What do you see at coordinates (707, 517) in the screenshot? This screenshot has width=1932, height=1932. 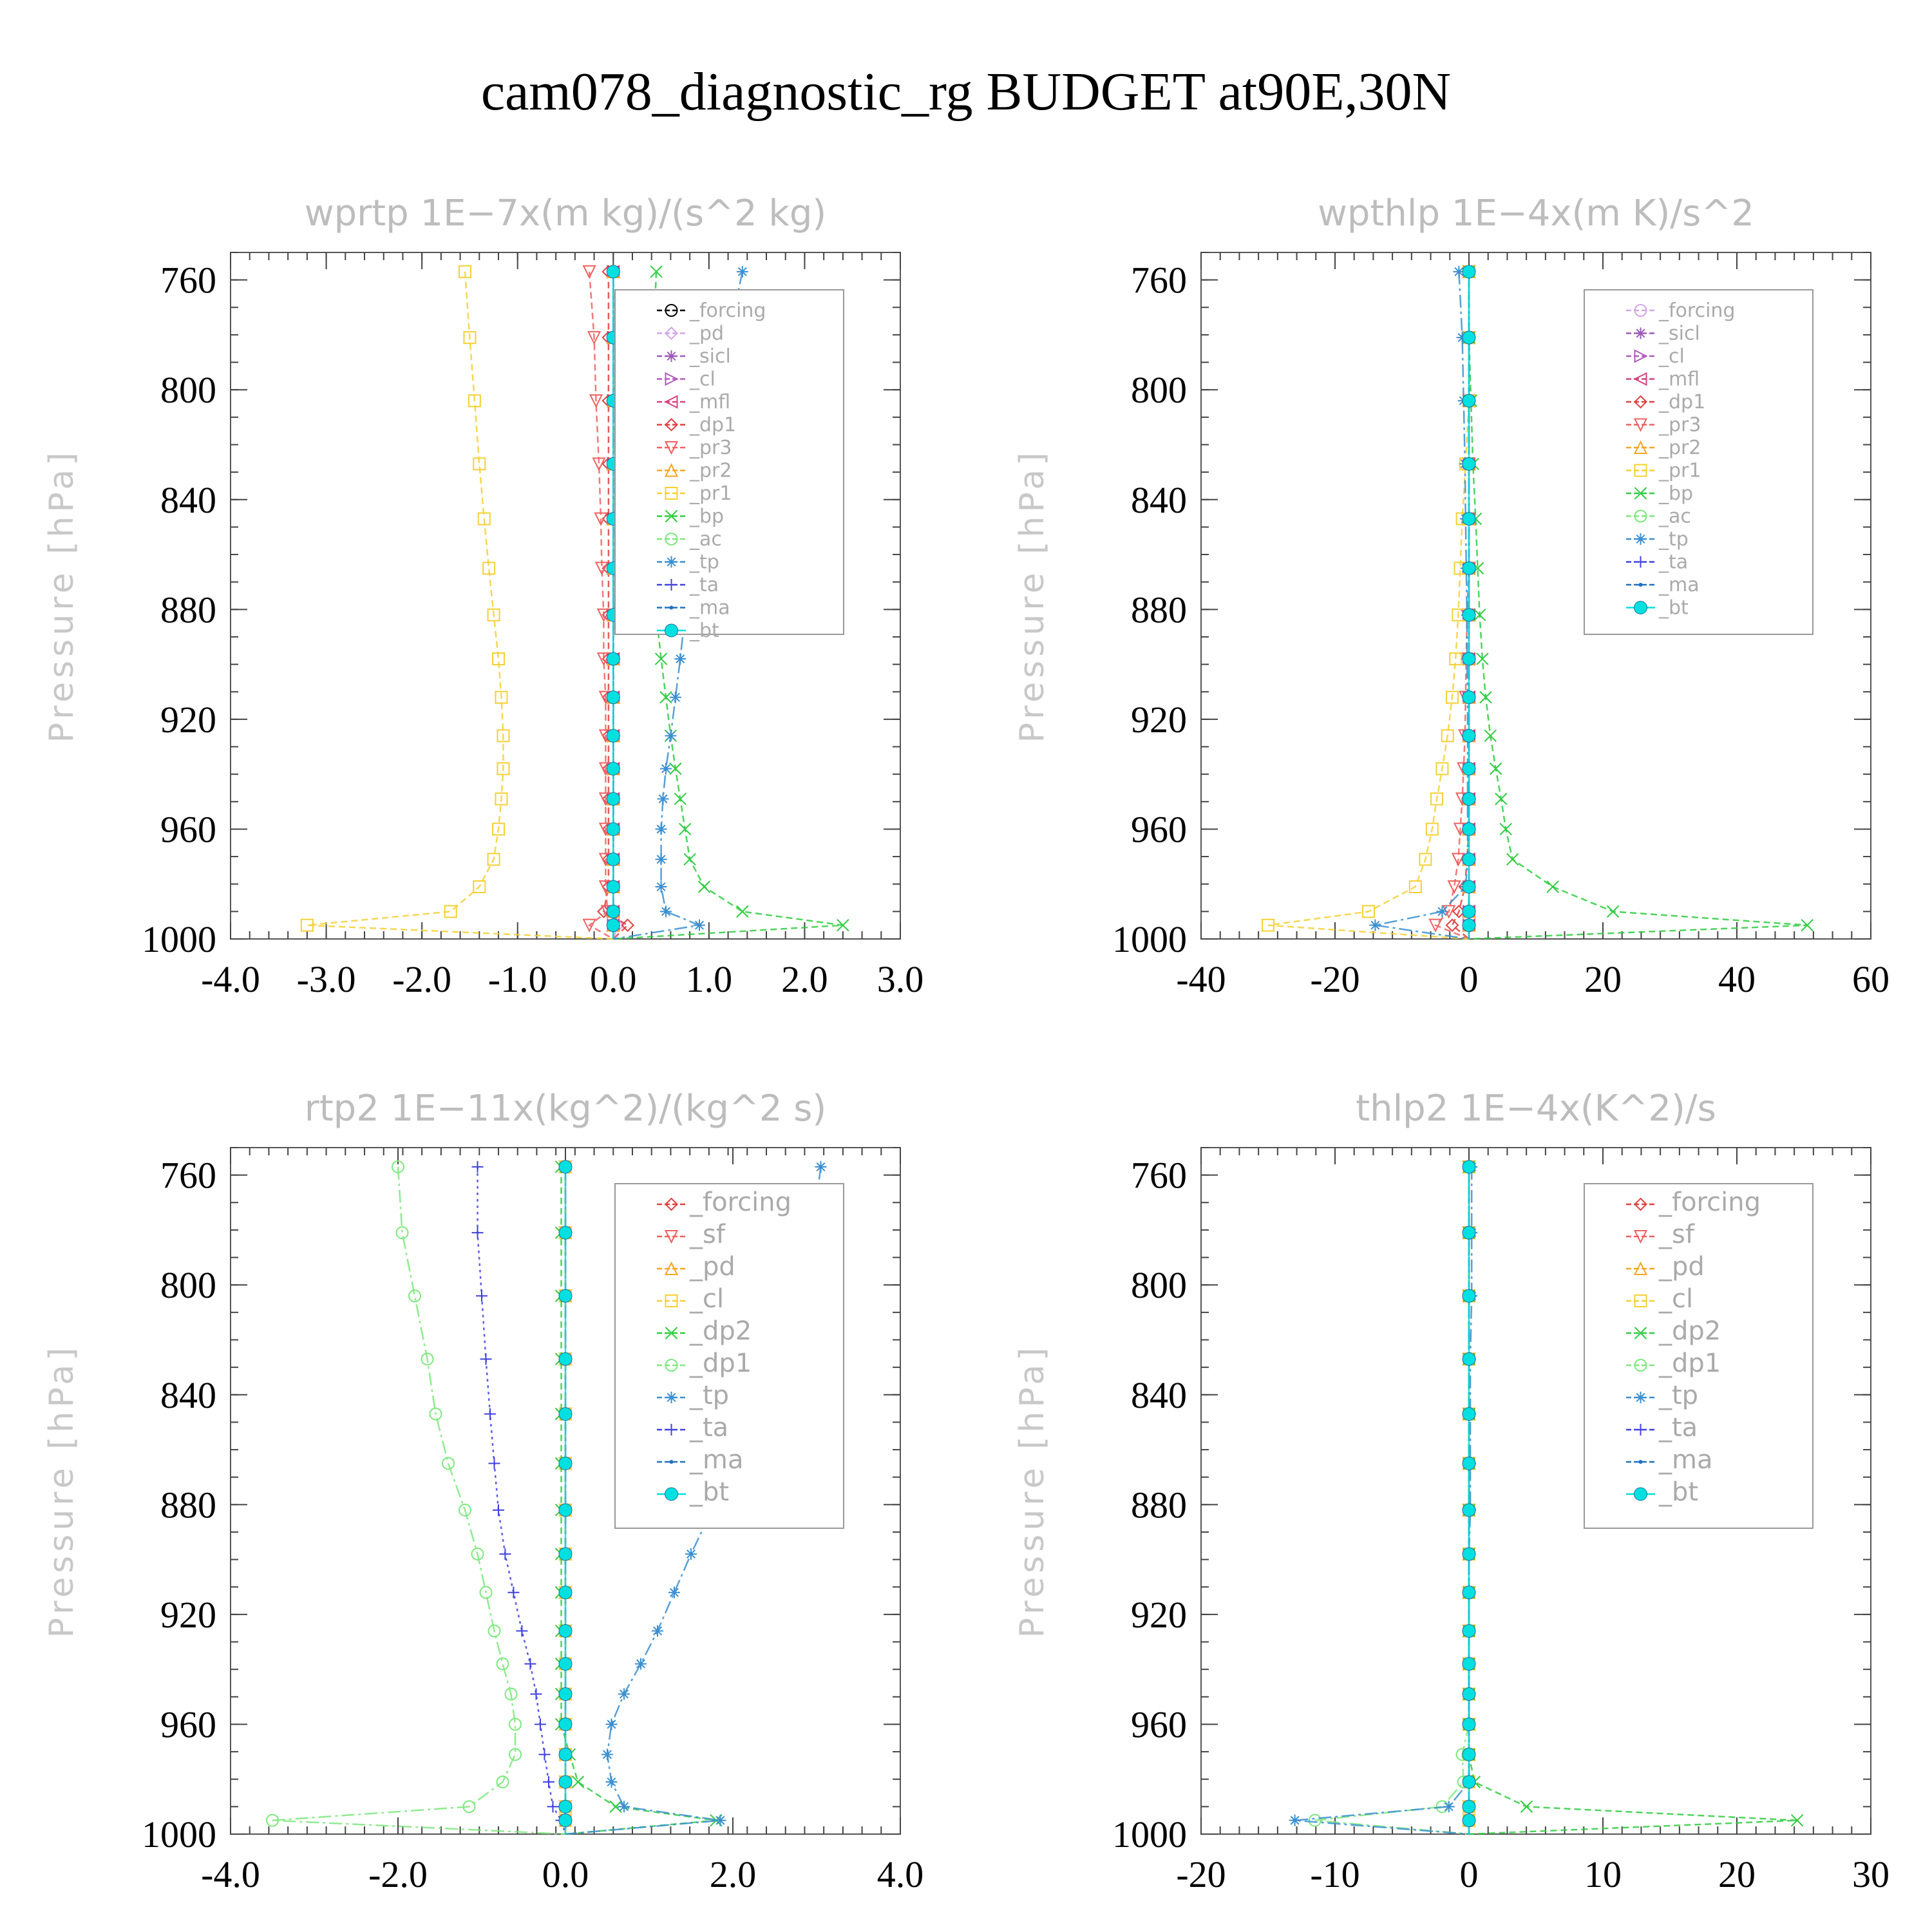 I see `legend-label: _bp` at bounding box center [707, 517].